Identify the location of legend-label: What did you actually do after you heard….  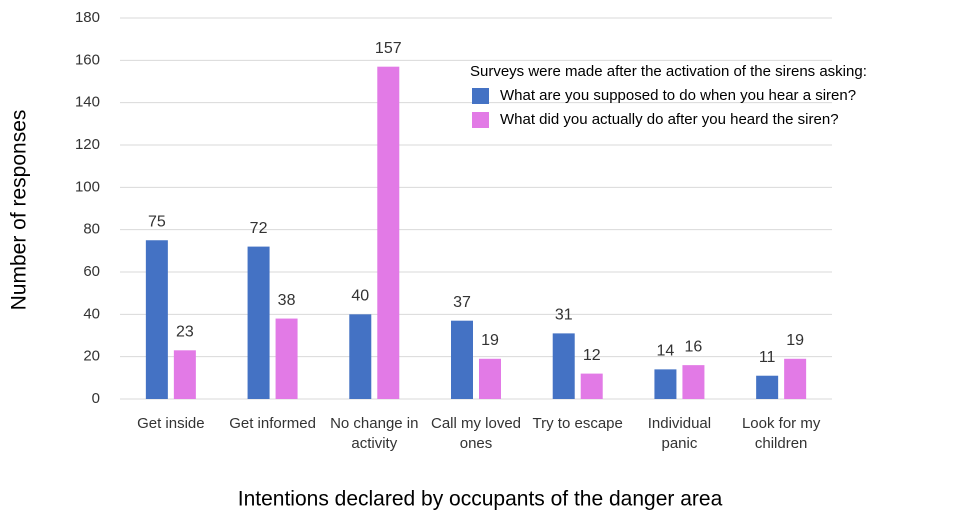
(669, 119).